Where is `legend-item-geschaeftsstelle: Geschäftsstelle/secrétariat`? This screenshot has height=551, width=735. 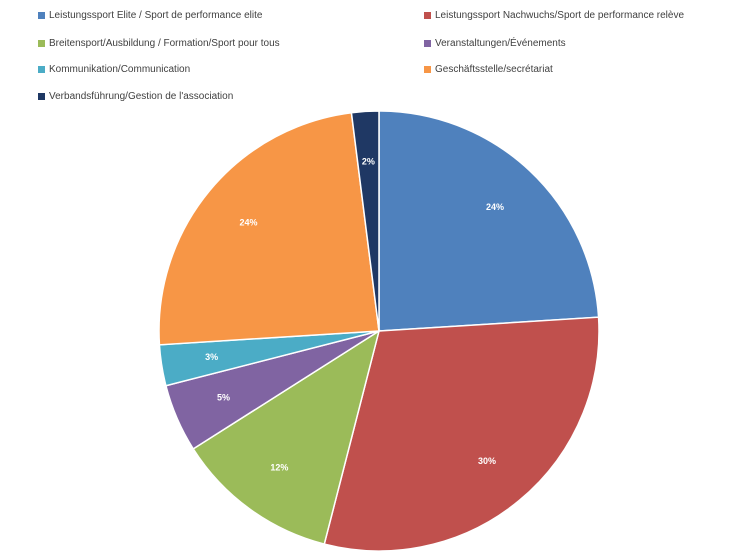
legend-item-geschaeftsstelle: Geschäftsstelle/secrétariat is located at coordinates (488, 69).